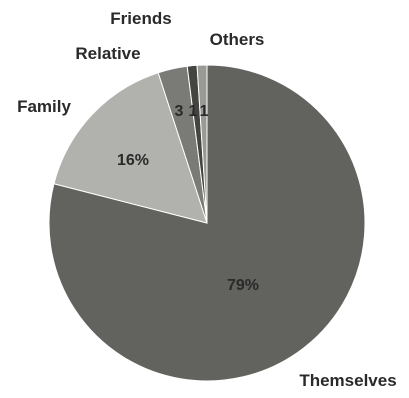 This screenshot has height=398, width=409. Describe the element at coordinates (133, 160) in the screenshot. I see `slice-value-label-family: 16%` at that location.